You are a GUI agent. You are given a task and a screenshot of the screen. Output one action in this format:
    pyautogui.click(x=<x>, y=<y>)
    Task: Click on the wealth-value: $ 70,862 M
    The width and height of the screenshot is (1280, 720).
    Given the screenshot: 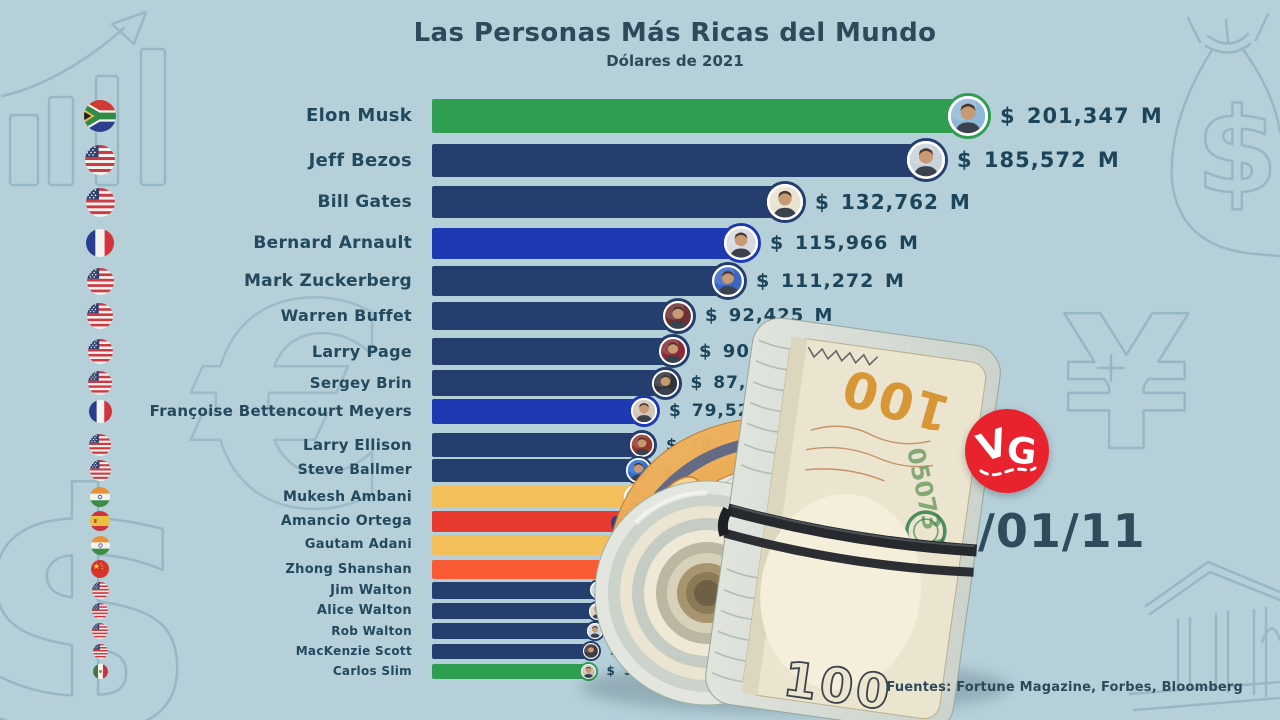 What is the action you would take?
    pyautogui.click(x=694, y=568)
    